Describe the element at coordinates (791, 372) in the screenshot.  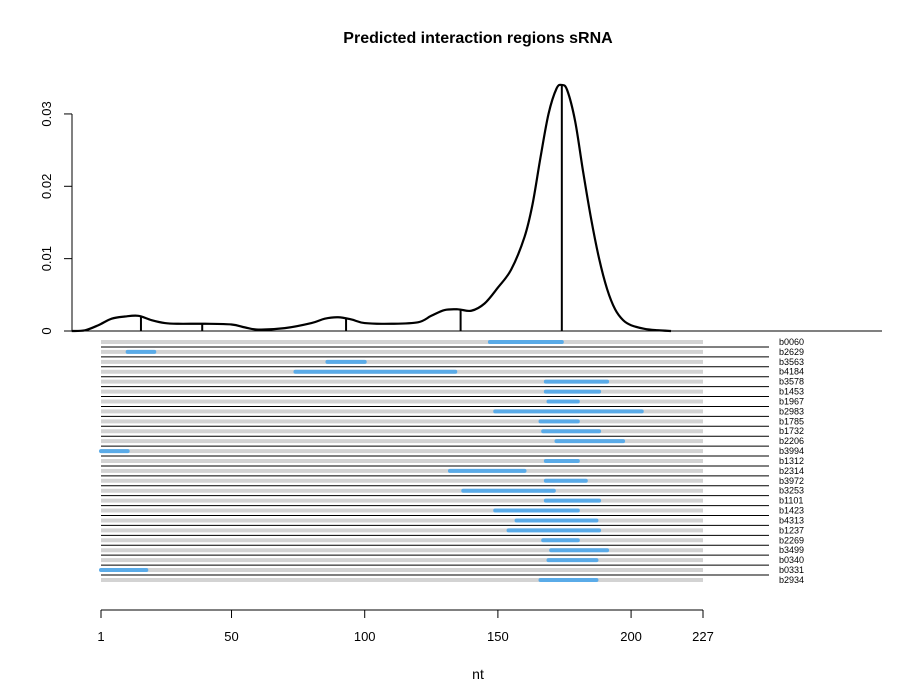
I see `row-label: b4184` at that location.